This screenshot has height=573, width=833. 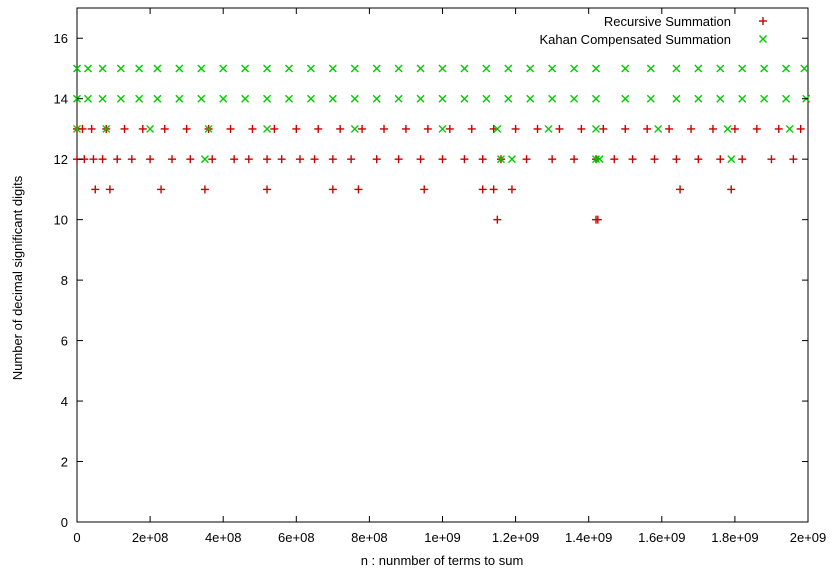 I want to click on y-tick-label: 8, so click(x=64, y=280).